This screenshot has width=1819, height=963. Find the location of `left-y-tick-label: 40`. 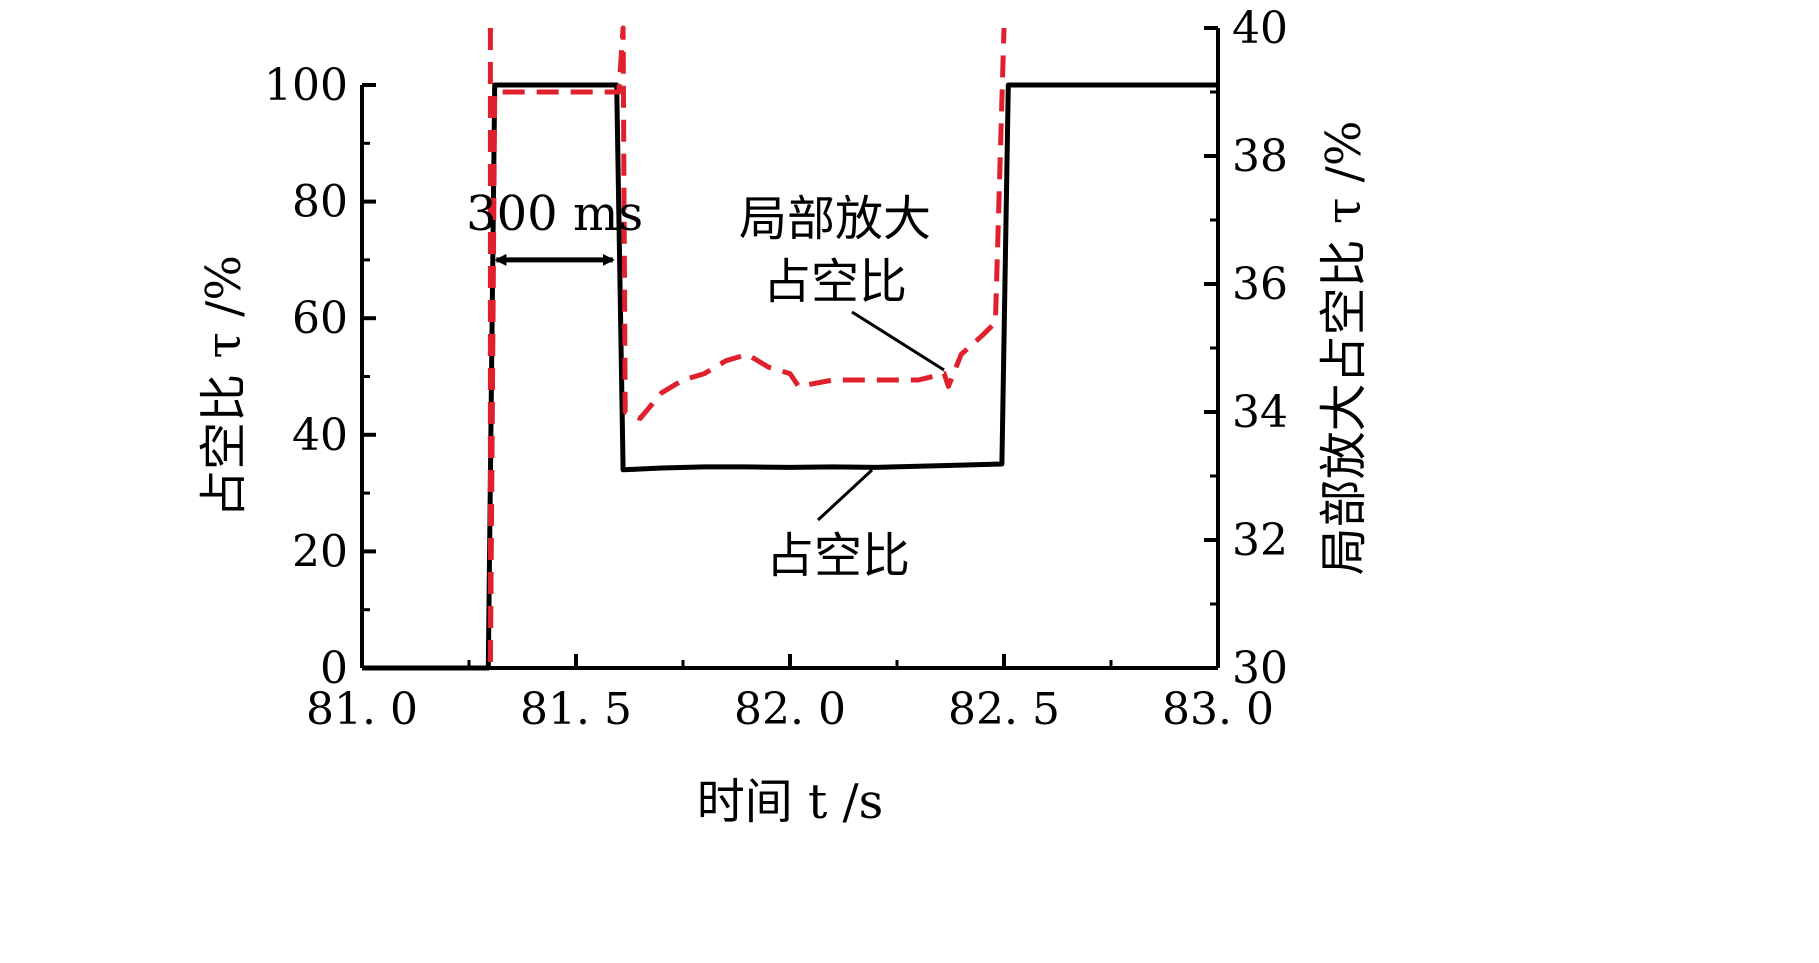

left-y-tick-label: 40 is located at coordinates (320, 435).